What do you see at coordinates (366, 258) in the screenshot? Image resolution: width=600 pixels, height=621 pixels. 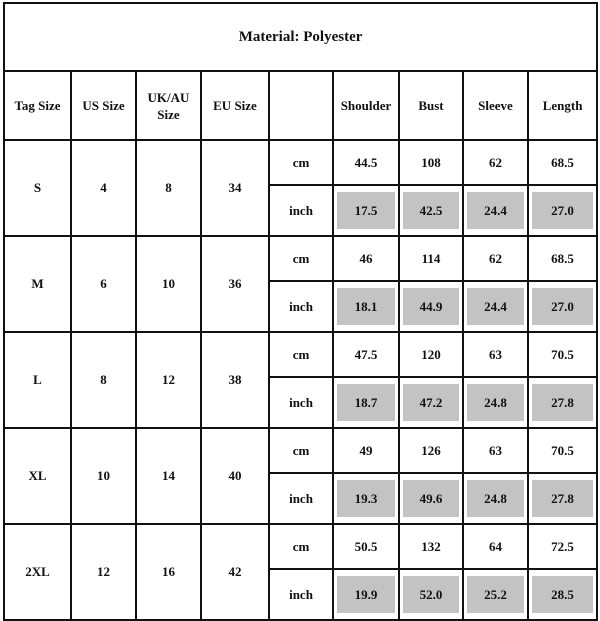 I see `measurement-cell: 46` at bounding box center [366, 258].